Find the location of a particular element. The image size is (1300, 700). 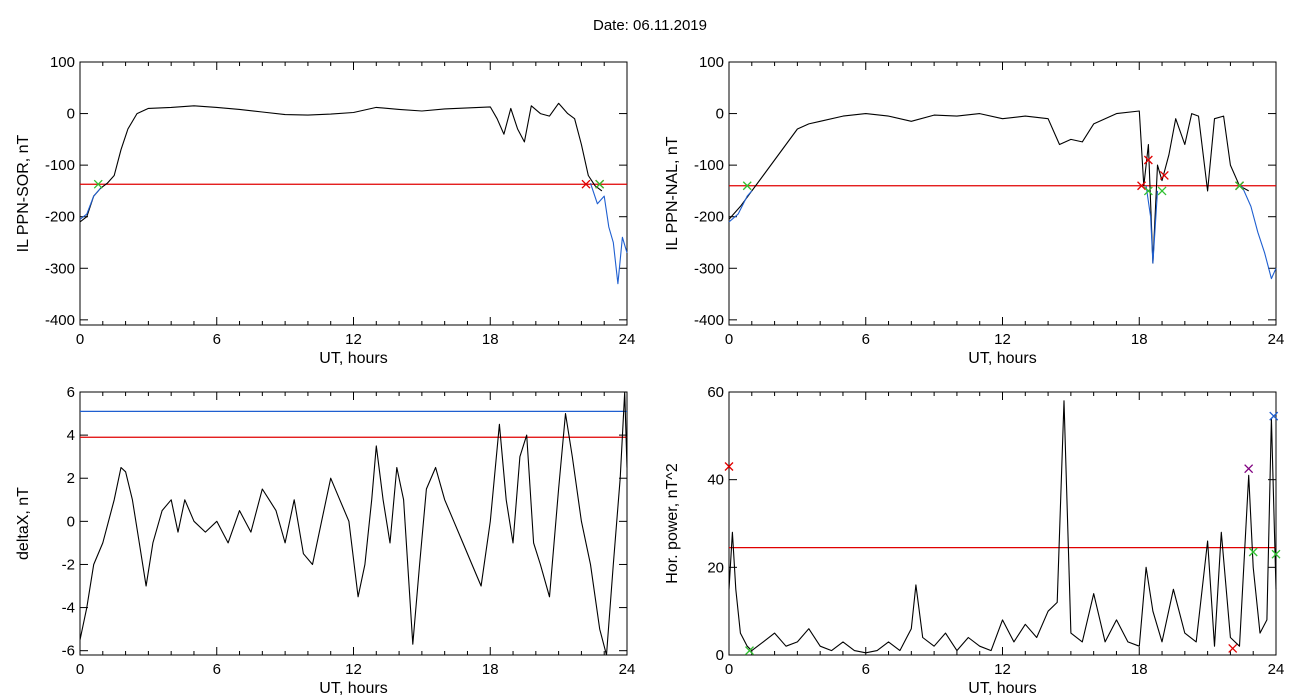

y-axis-label: Hor. power, nT^2 is located at coordinates (672, 523).